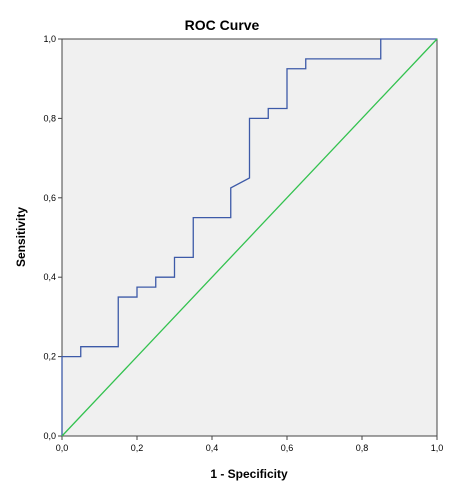 The height and width of the screenshot is (498, 476). I want to click on y-tick-label: 1,0, so click(49, 39).